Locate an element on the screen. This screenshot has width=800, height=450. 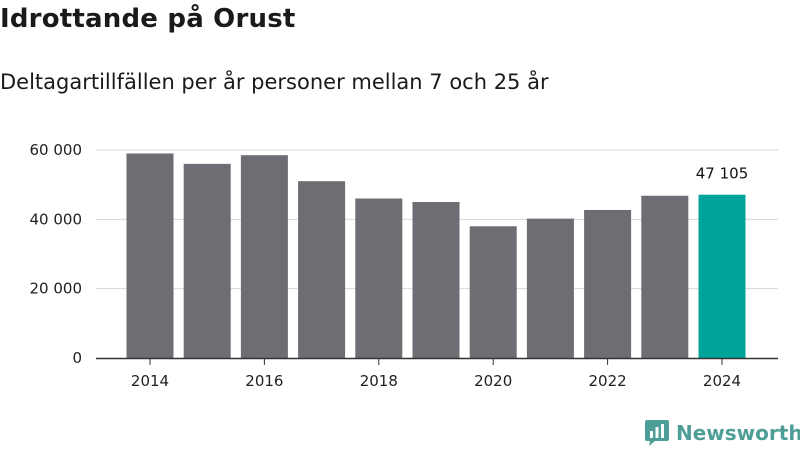
y-tick-label: 60 000 is located at coordinates (56, 150).